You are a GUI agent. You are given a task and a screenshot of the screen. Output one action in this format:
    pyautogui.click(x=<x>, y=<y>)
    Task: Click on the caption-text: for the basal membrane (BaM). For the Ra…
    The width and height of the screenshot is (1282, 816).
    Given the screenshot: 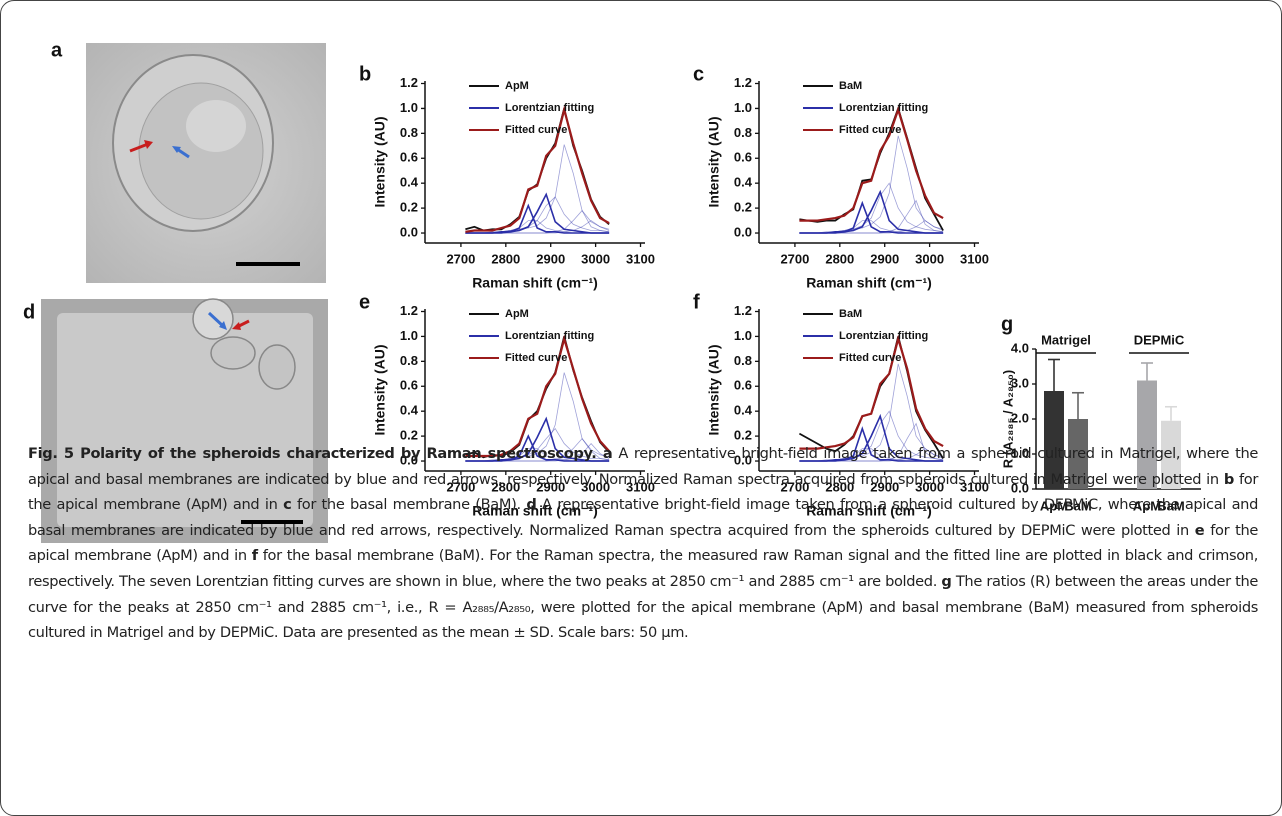 What is the action you would take?
    pyautogui.click(x=643, y=568)
    